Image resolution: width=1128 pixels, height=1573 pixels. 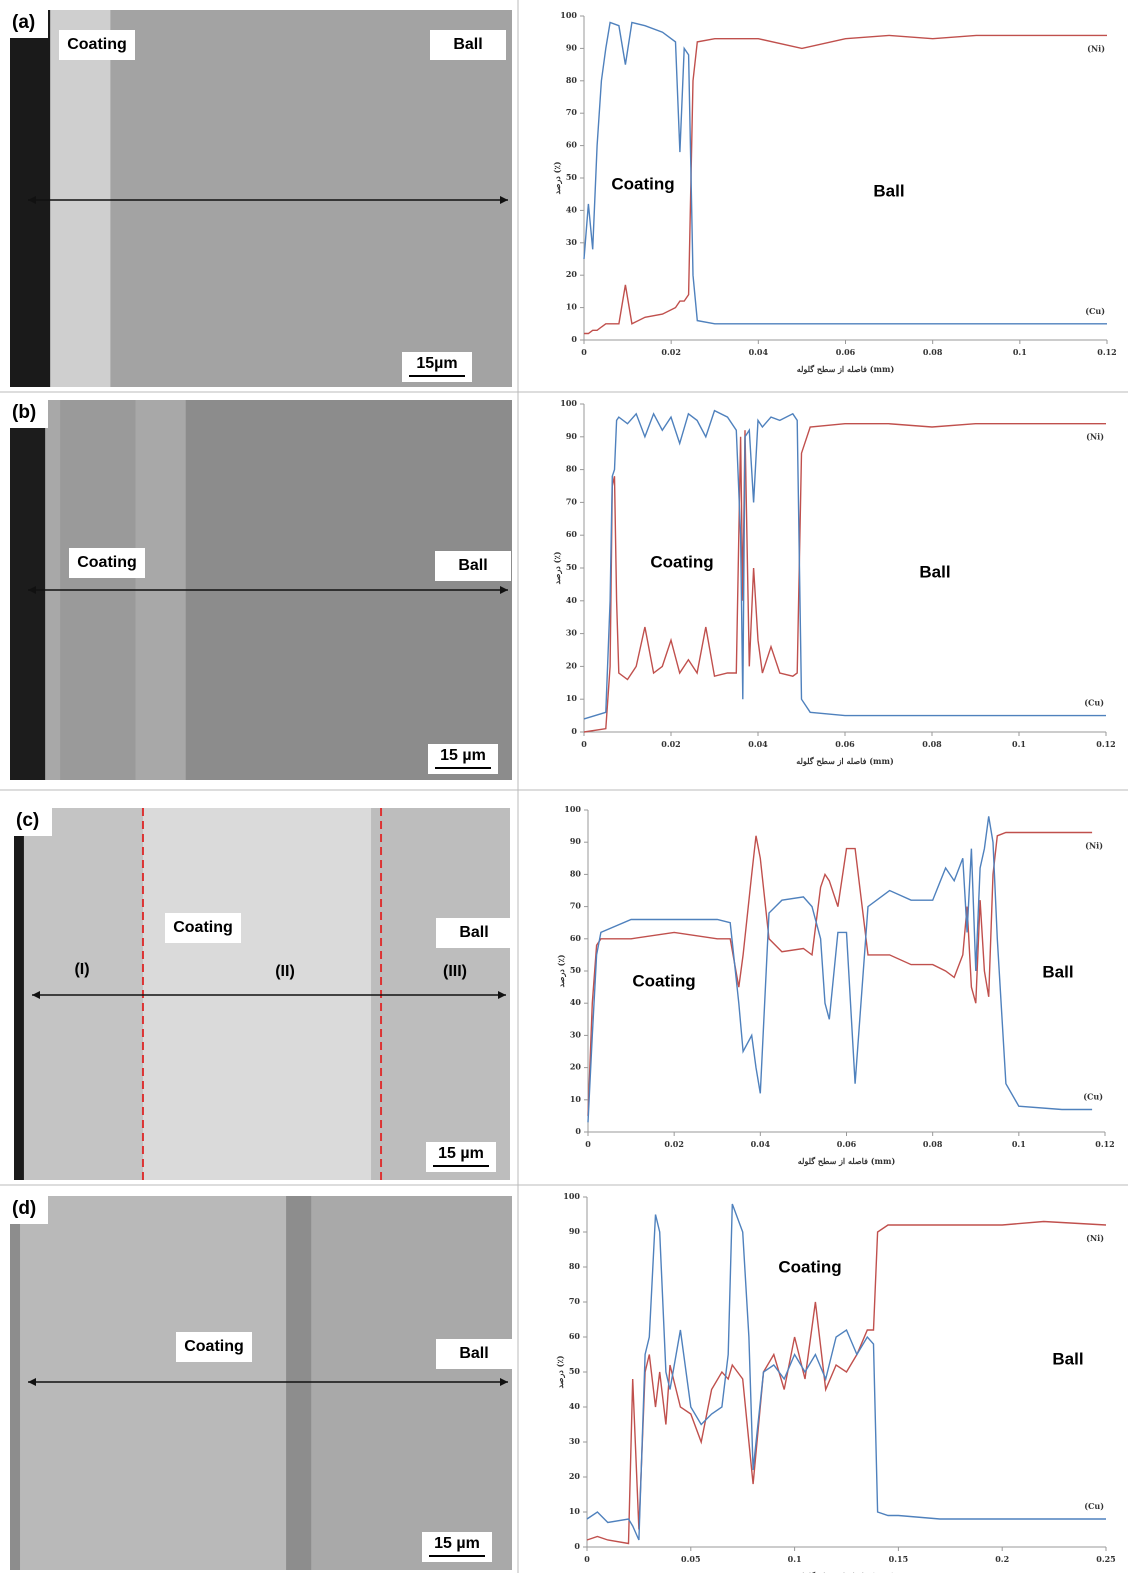 I want to click on panel-label: (c), so click(x=27, y=820).